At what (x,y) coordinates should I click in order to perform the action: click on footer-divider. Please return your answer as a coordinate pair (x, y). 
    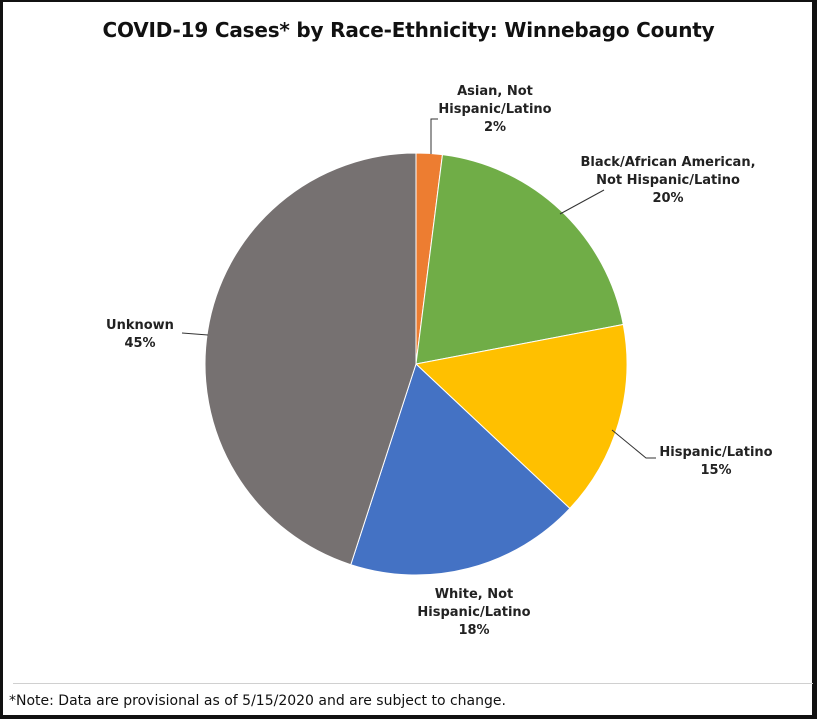
    Looking at the image, I should click on (413, 683).